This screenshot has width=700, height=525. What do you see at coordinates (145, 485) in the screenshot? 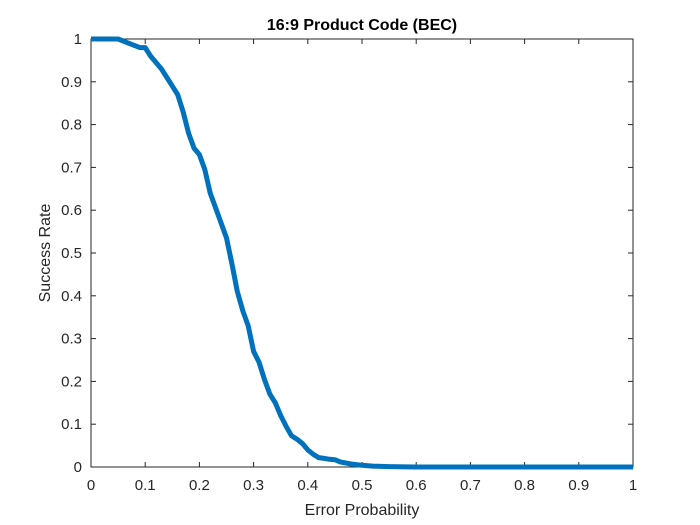
I see `x-tick-label: 0.1` at bounding box center [145, 485].